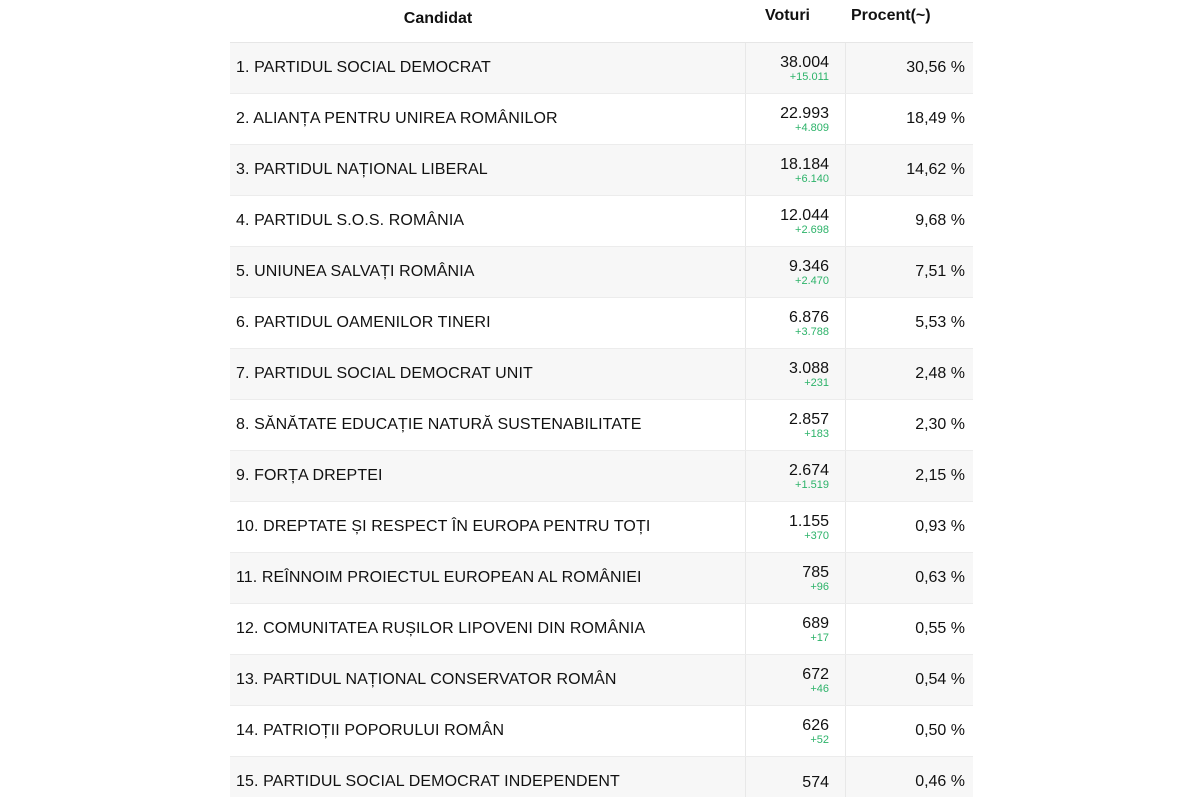 The width and height of the screenshot is (1200, 797). Describe the element at coordinates (796, 629) in the screenshot. I see `votes-cell: 689 +17` at that location.